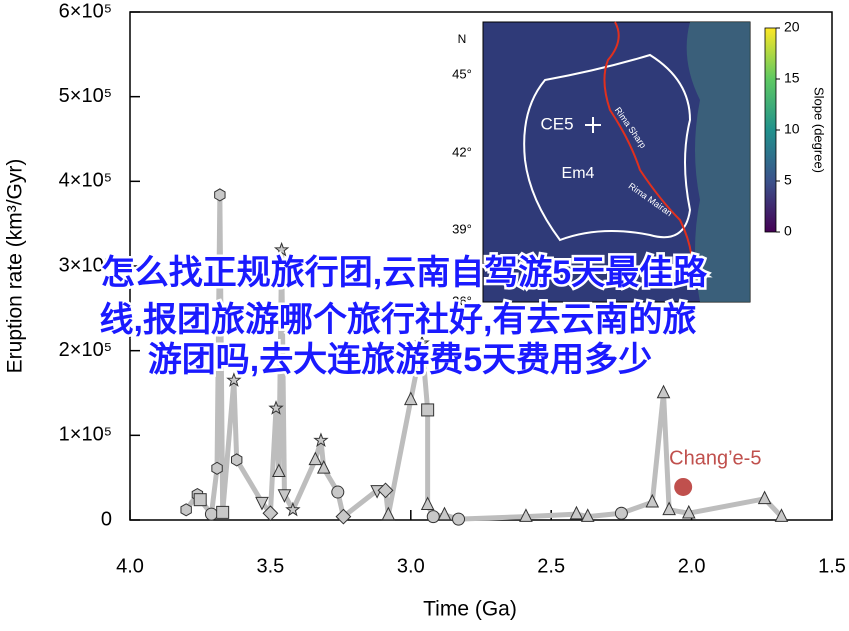  I want to click on overlay-line: 游团吗,去大连旅游费5天费用多少, so click(400, 360).